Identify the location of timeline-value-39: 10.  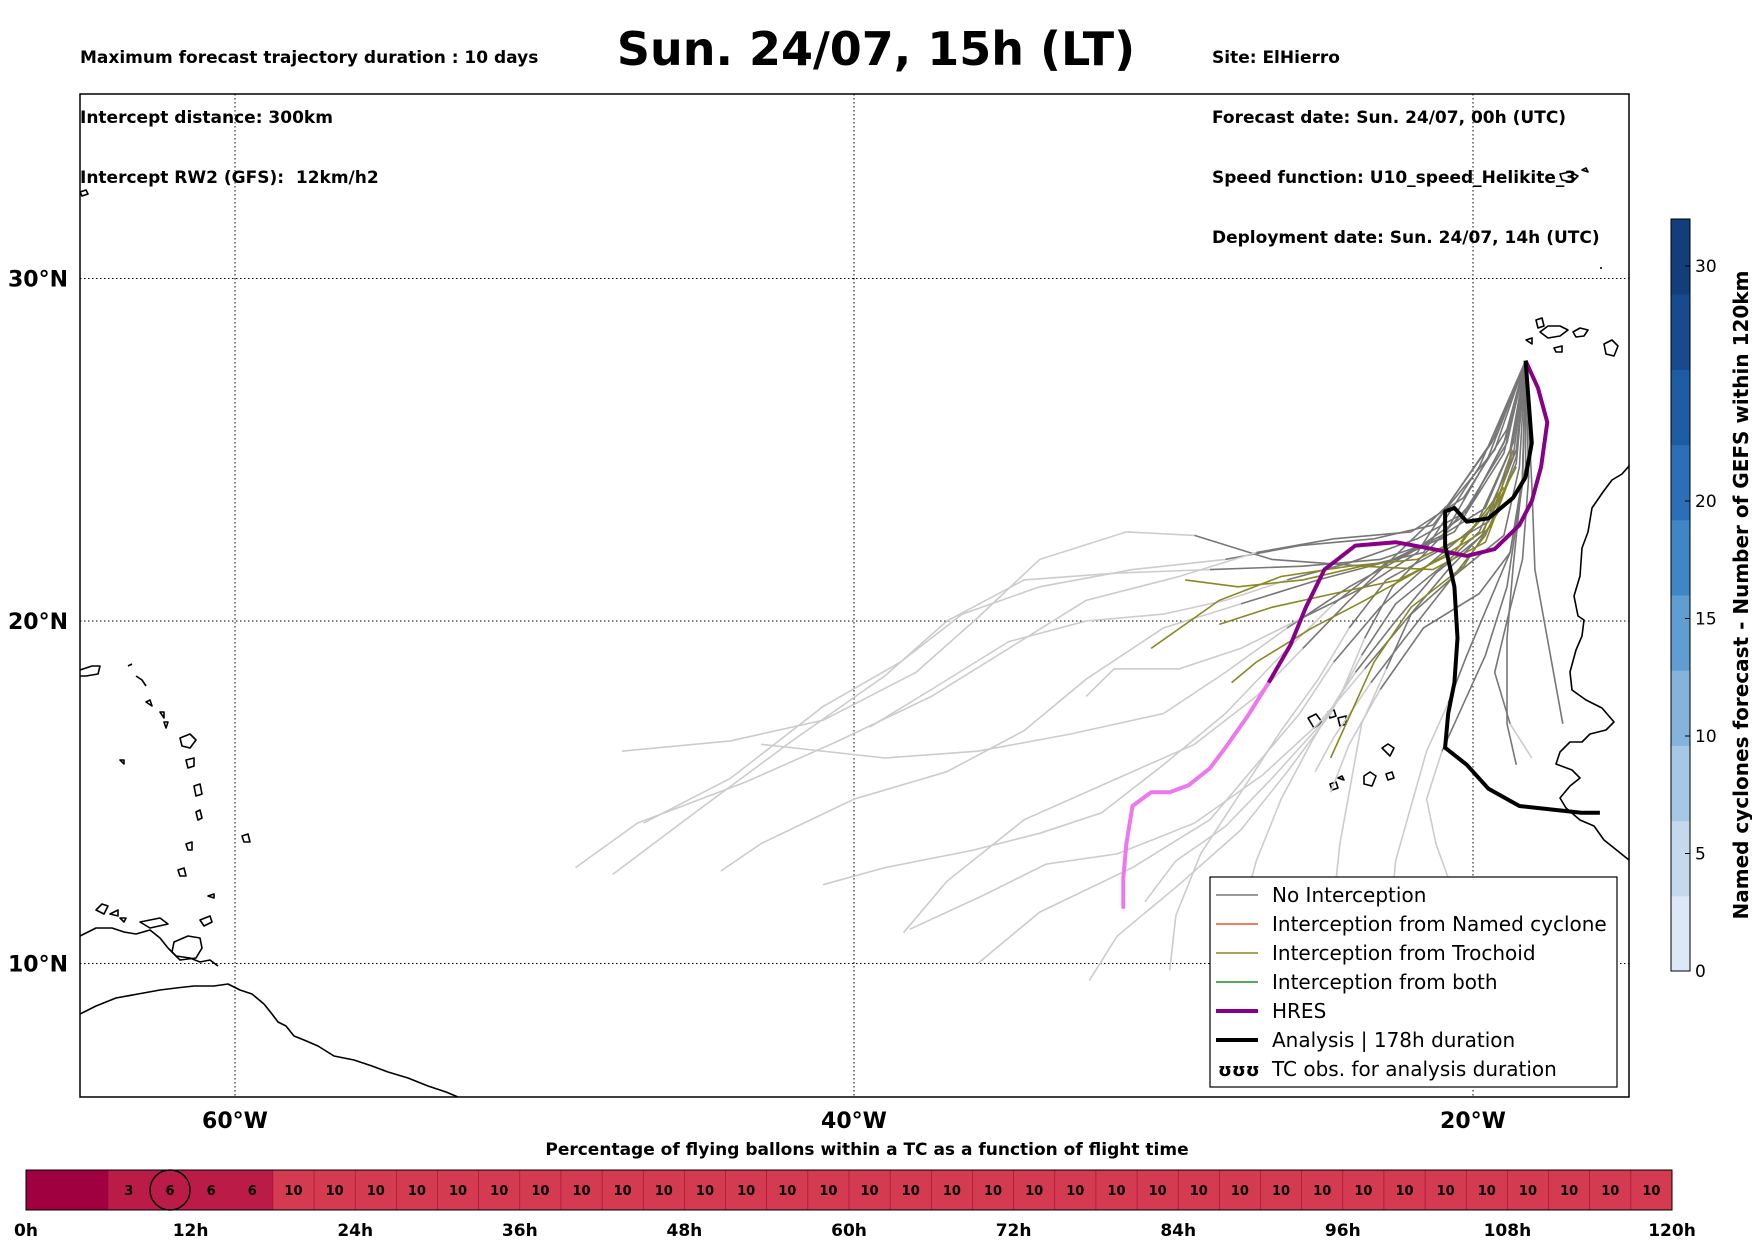
(1651, 1191).